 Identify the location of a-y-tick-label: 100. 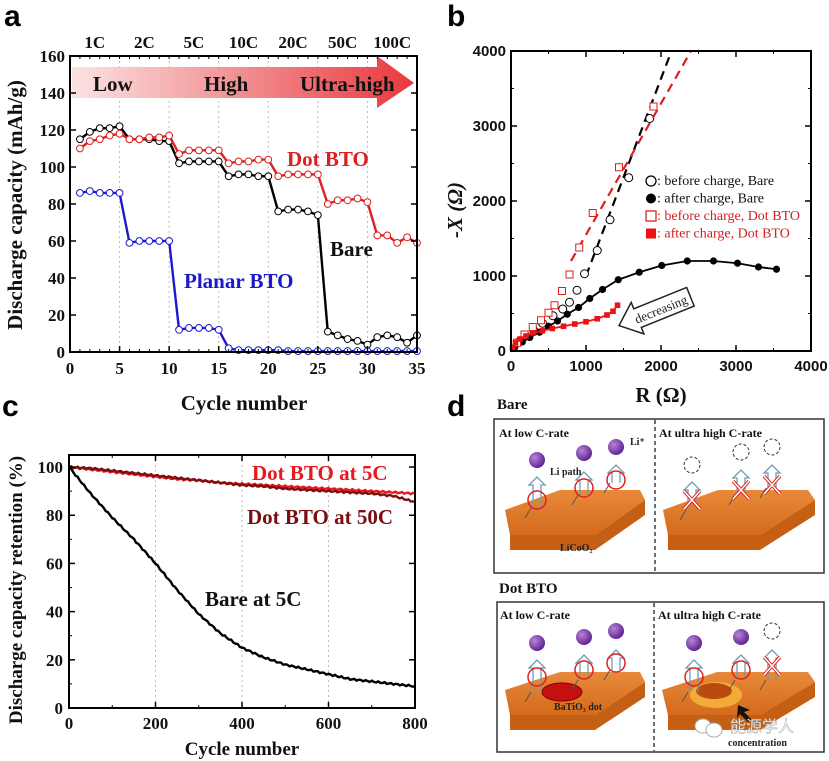
(53, 167).